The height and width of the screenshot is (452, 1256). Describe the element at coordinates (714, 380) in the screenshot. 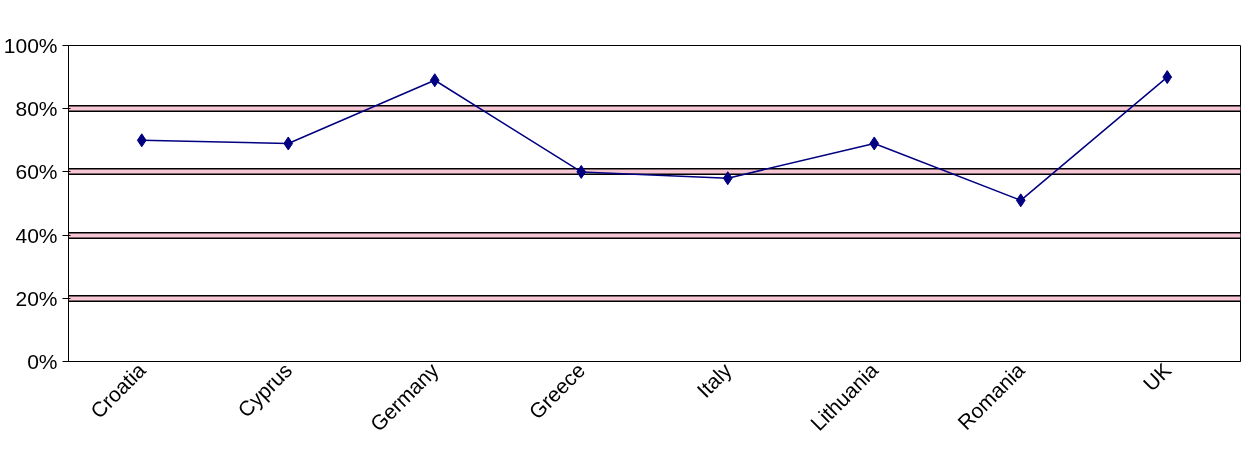

I see `x-tick-label: Italy` at that location.